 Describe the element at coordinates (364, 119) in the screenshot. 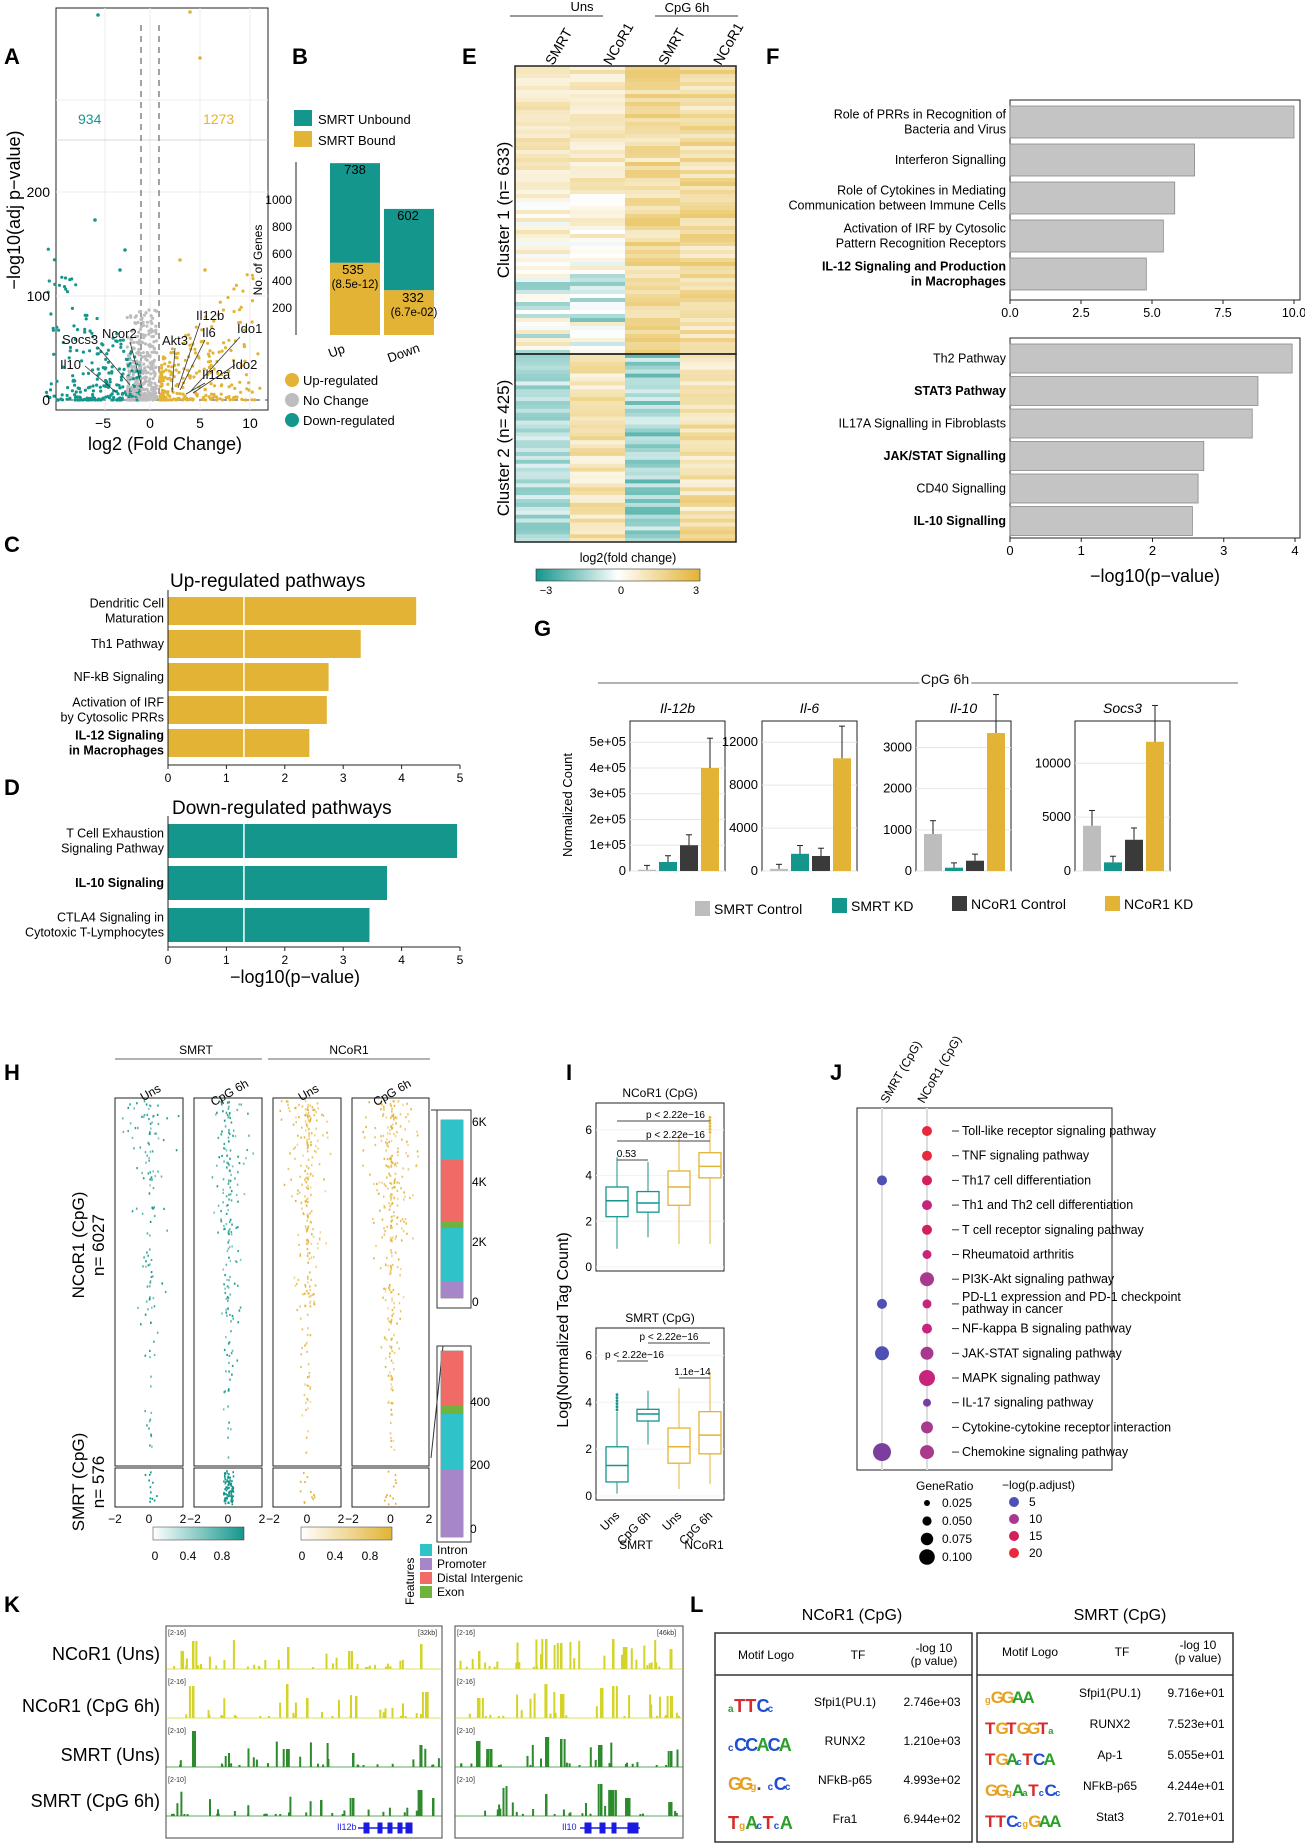

I see `legend-unbound: SMRT Unbound` at that location.